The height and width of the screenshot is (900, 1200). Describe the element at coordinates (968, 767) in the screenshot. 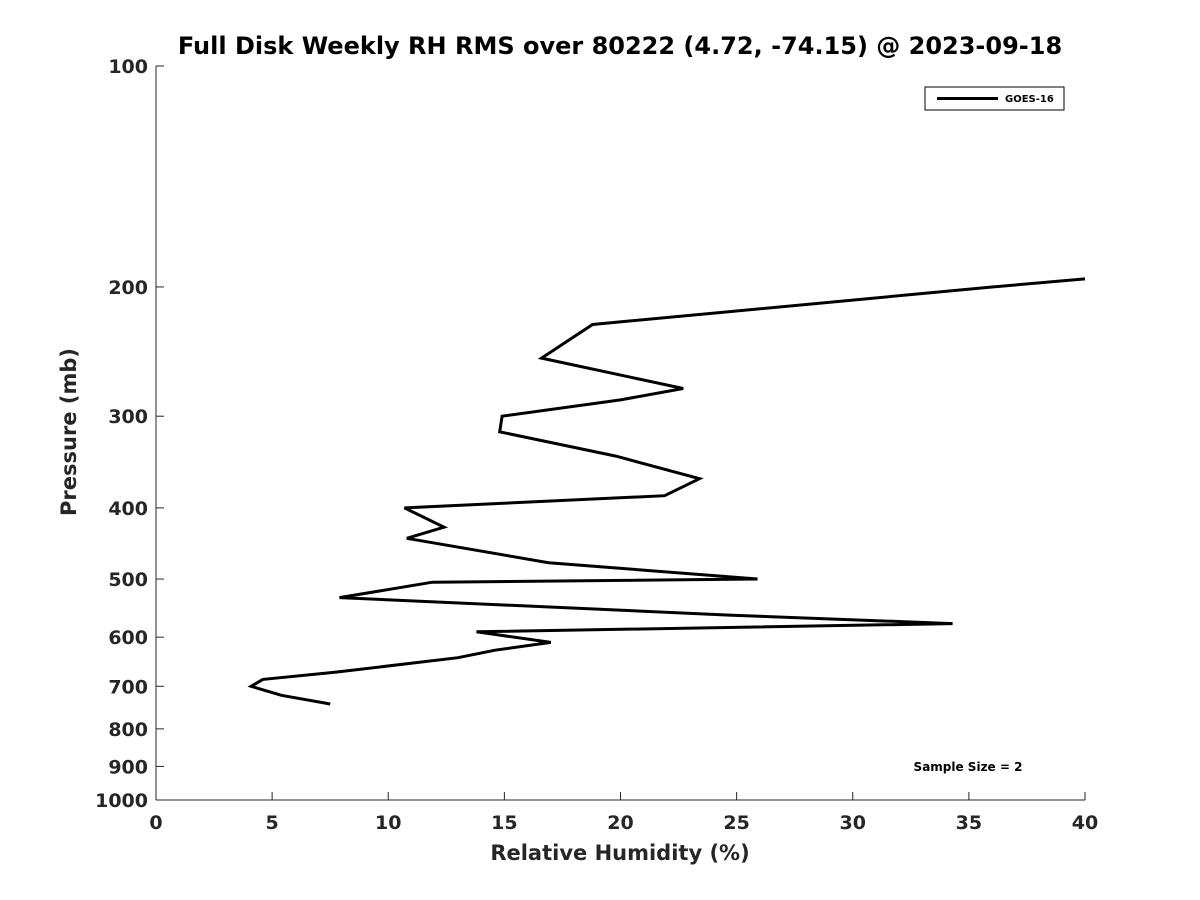

I see `sample-size-annotation: Sample Size = 2` at that location.